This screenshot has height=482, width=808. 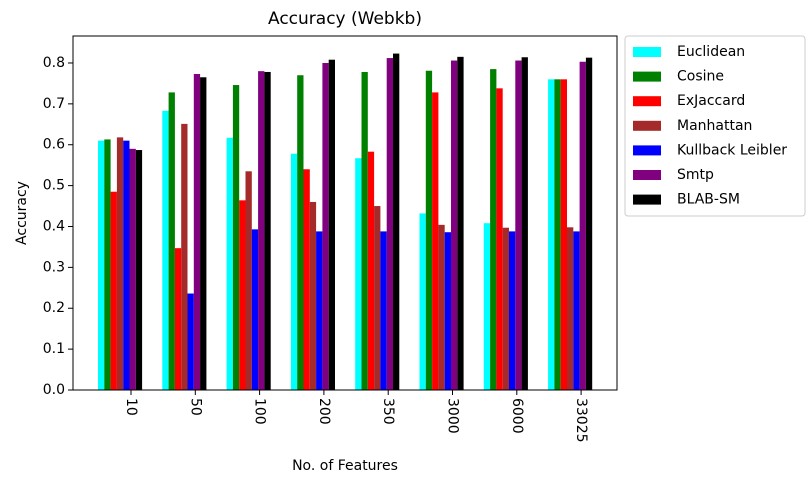 I want to click on legend-label: Kullback Leibler, so click(x=732, y=150).